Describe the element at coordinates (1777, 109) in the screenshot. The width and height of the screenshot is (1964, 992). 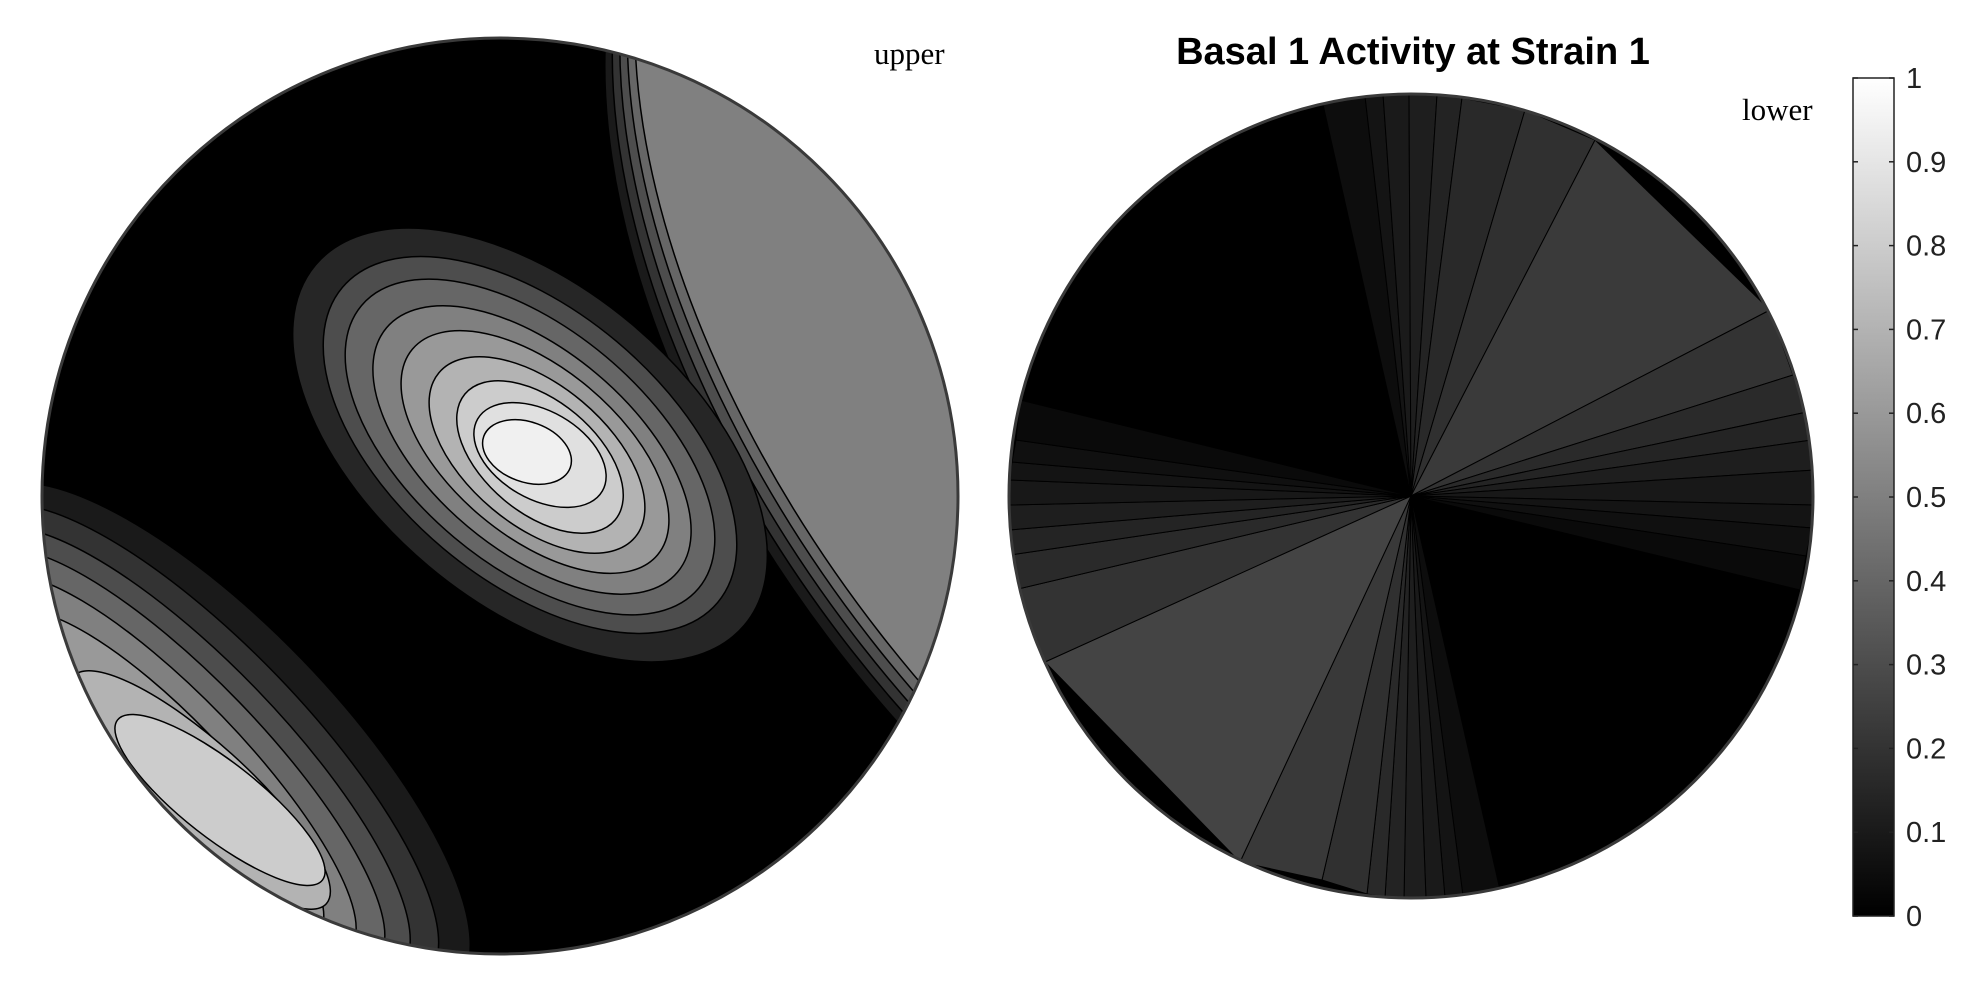
I see `hemisphere-label-lower: lower` at that location.